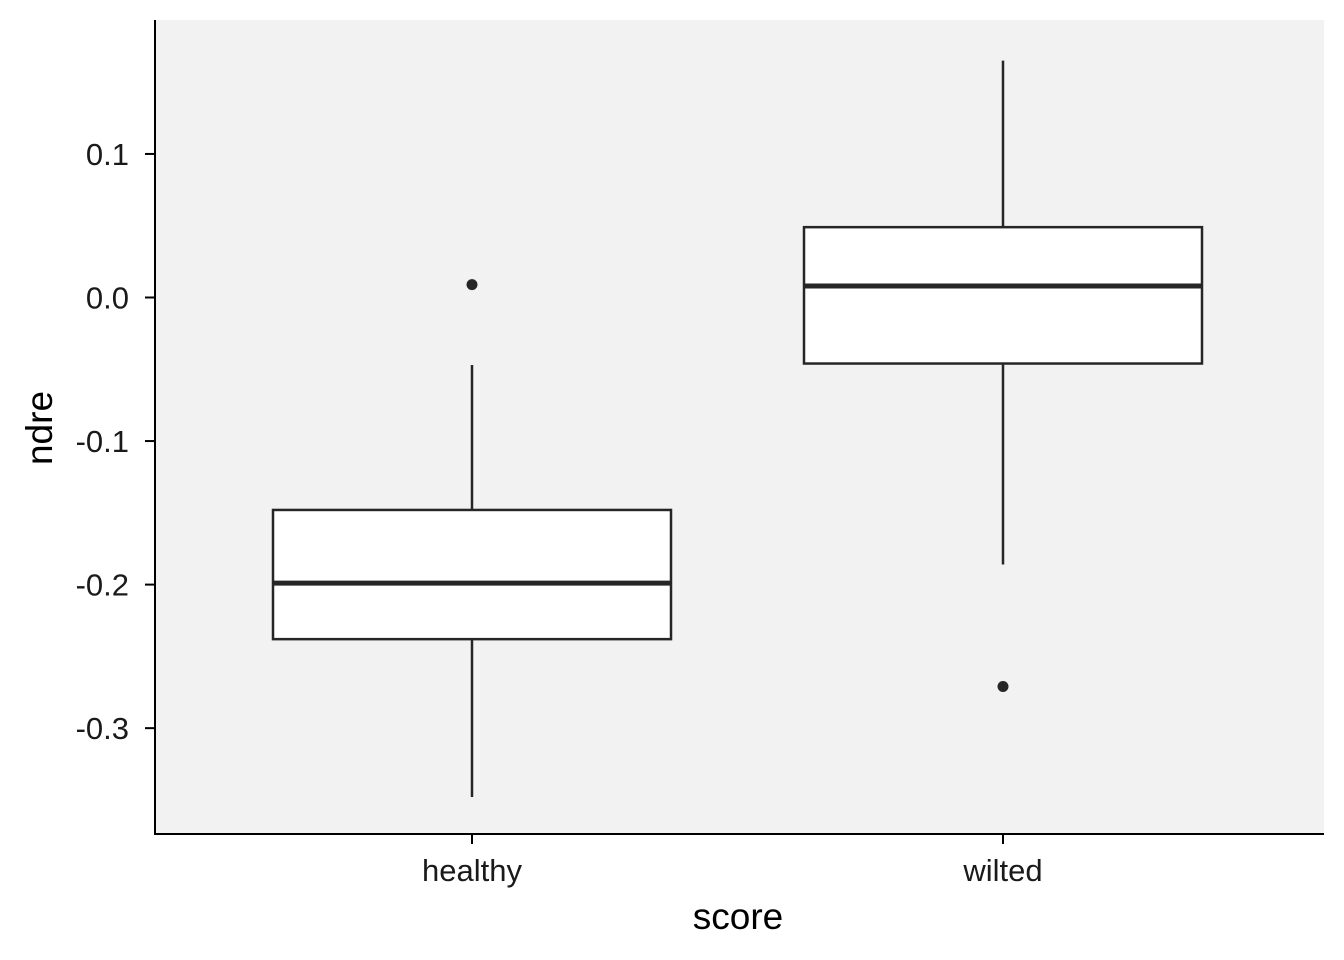  I want to click on x-axis-ticks: healthy wilted, so click(732, 861).